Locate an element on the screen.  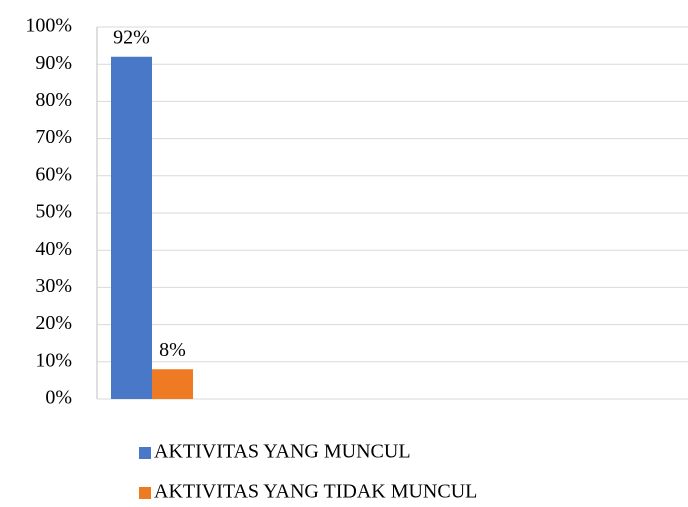
y-tick-label: 20% is located at coordinates (53, 323).